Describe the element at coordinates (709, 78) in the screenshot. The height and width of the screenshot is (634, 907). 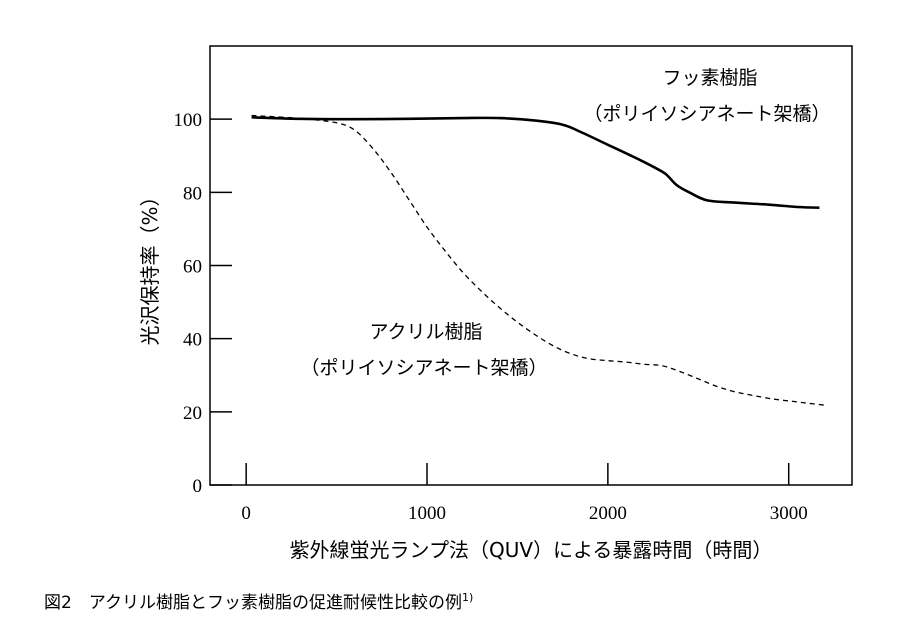
I see `series-label-fluororesin: フッ素樹脂` at that location.